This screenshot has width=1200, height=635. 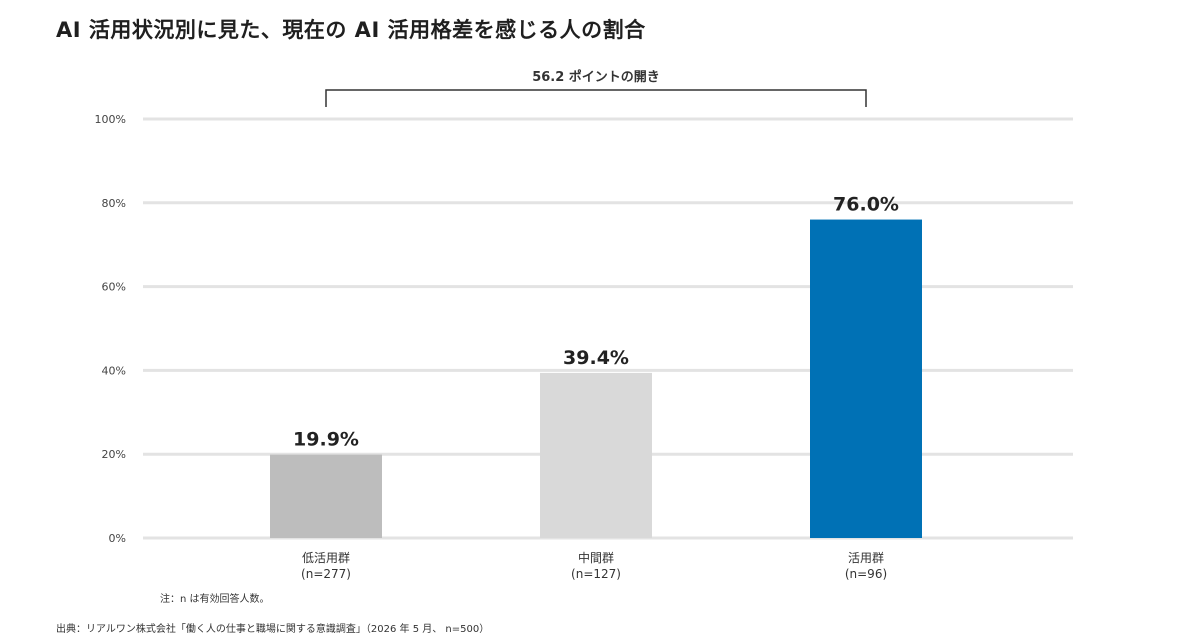 What do you see at coordinates (596, 574) in the screenshot?
I see `category-n-label-2: (n=127)` at bounding box center [596, 574].